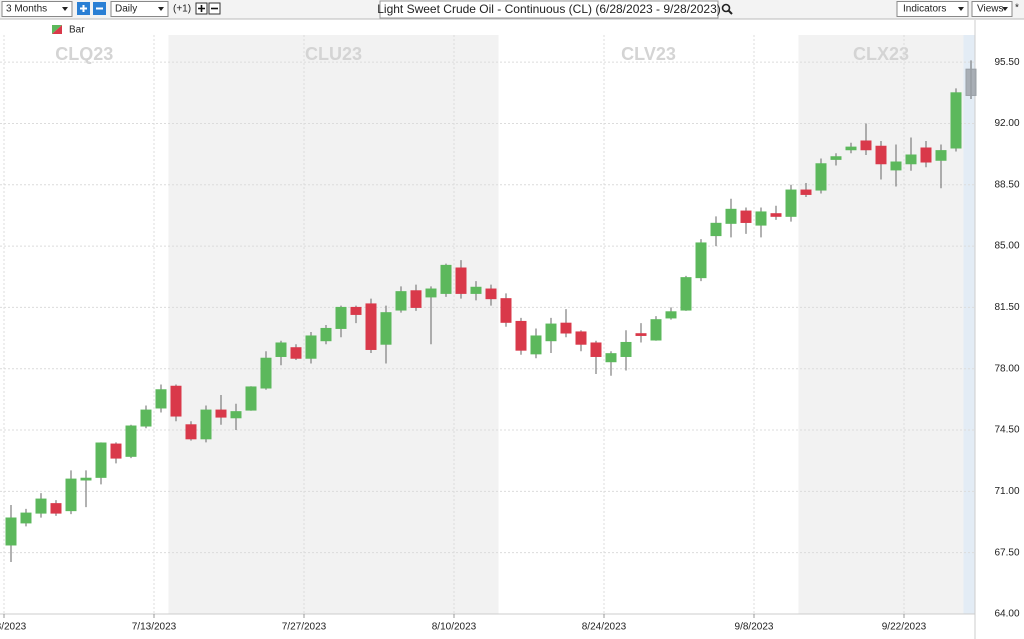  I want to click on period-label: CLQ23, so click(84, 54).